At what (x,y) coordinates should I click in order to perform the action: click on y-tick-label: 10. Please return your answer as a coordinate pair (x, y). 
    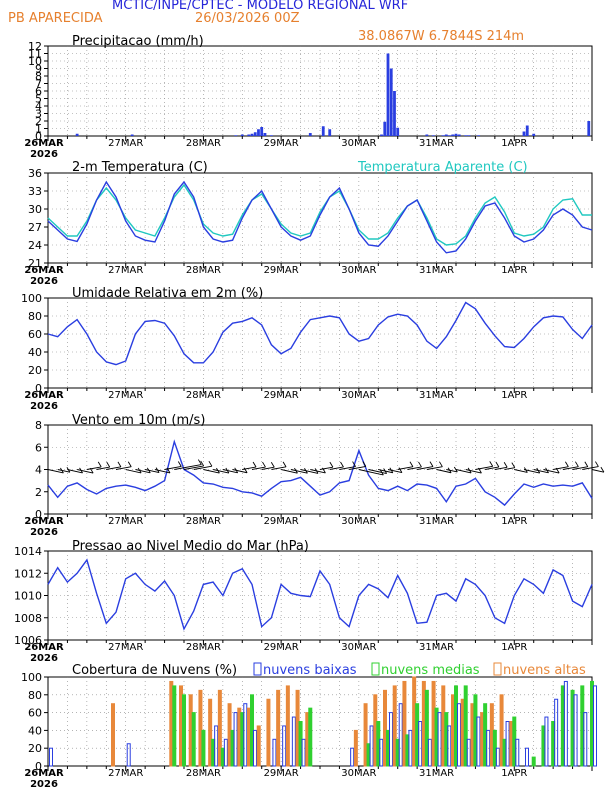
    Looking at the image, I should click on (35, 61).